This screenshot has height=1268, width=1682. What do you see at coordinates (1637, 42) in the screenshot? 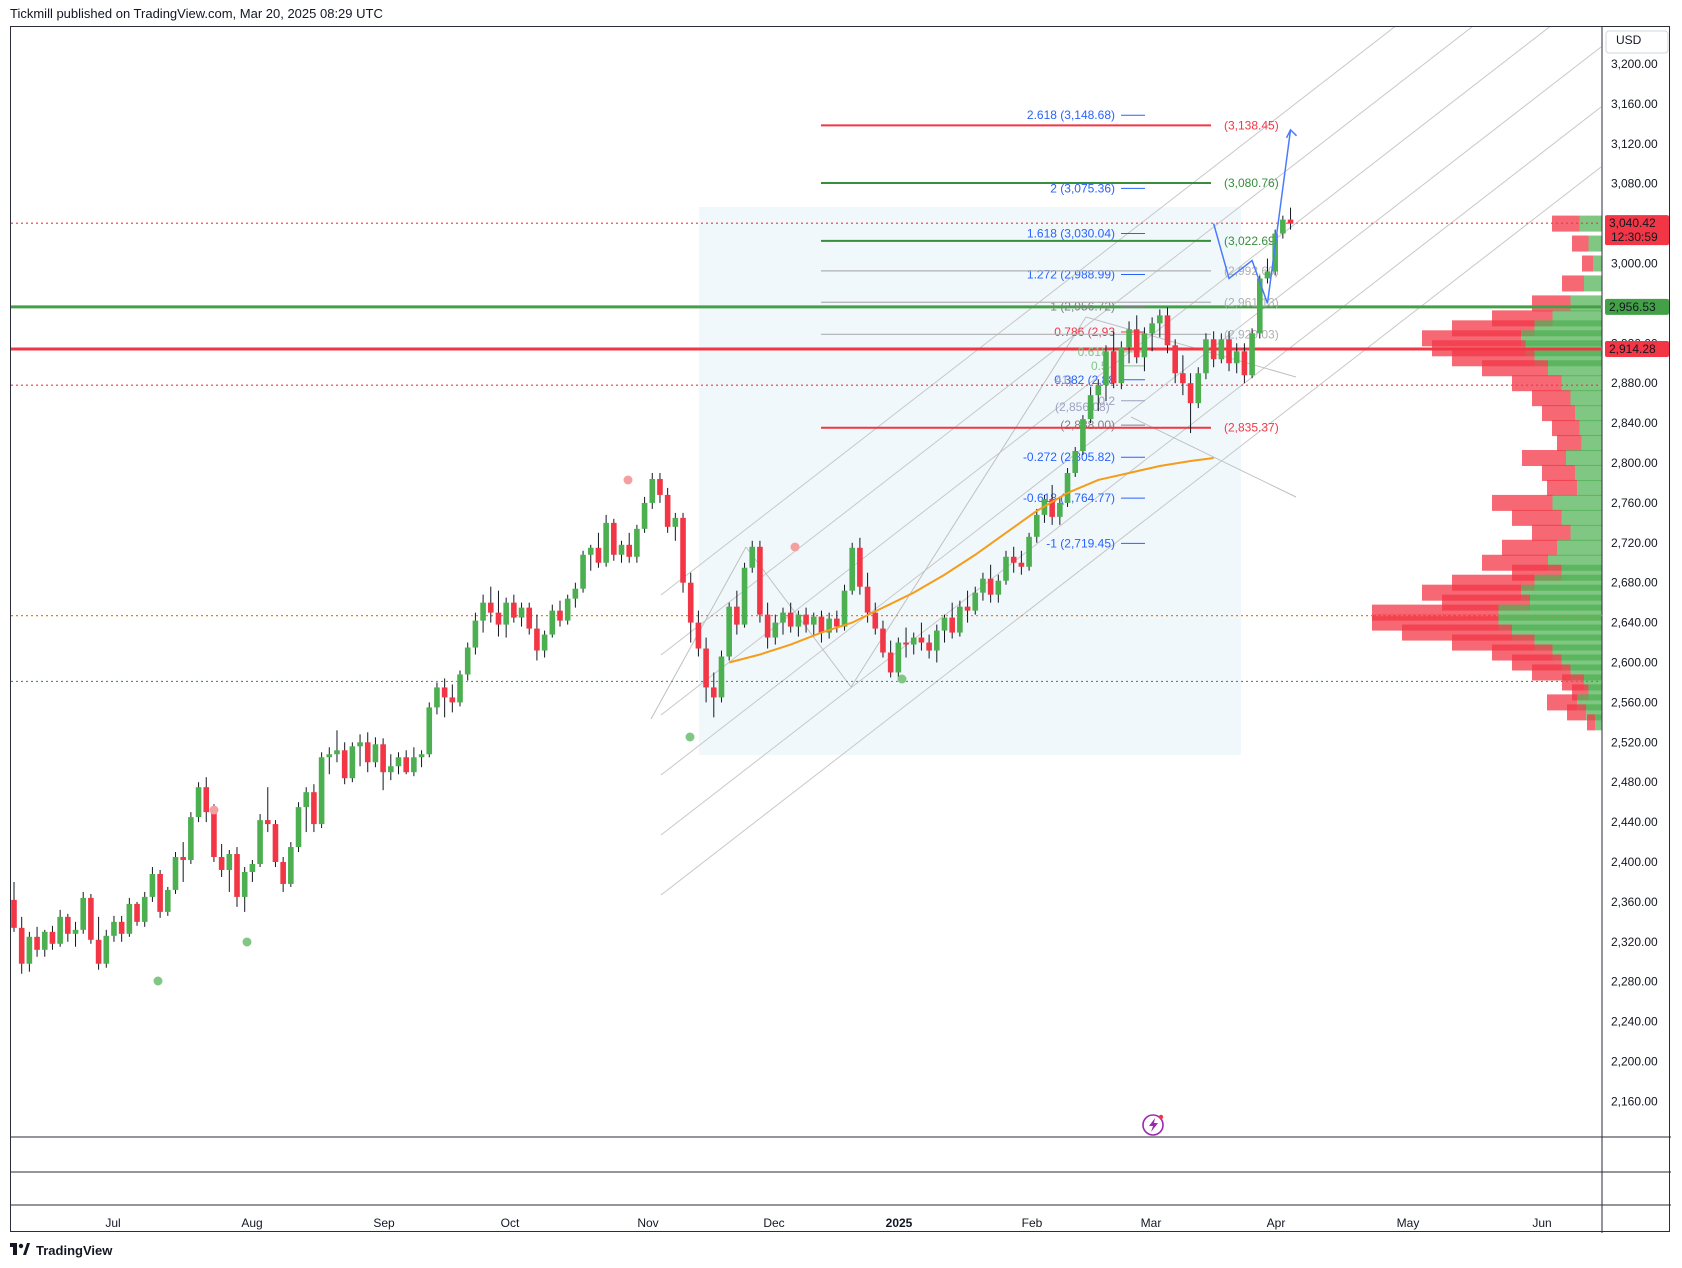
I see `currency-box` at bounding box center [1637, 42].